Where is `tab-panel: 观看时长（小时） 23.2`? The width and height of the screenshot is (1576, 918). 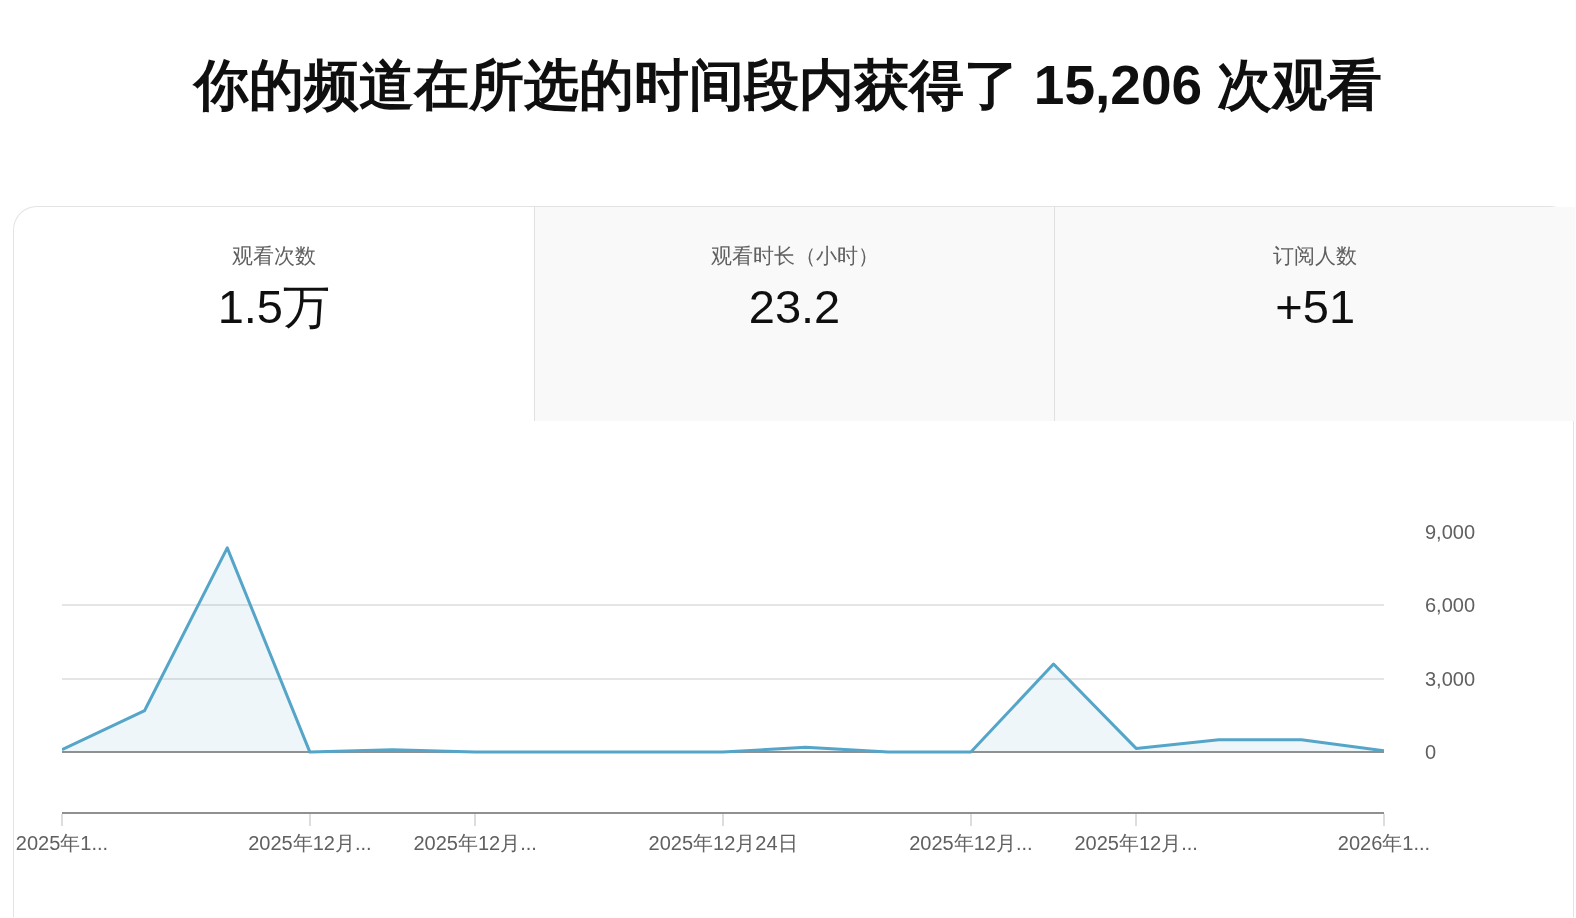
tab-panel: 观看时长（小时） 23.2 is located at coordinates (794, 314).